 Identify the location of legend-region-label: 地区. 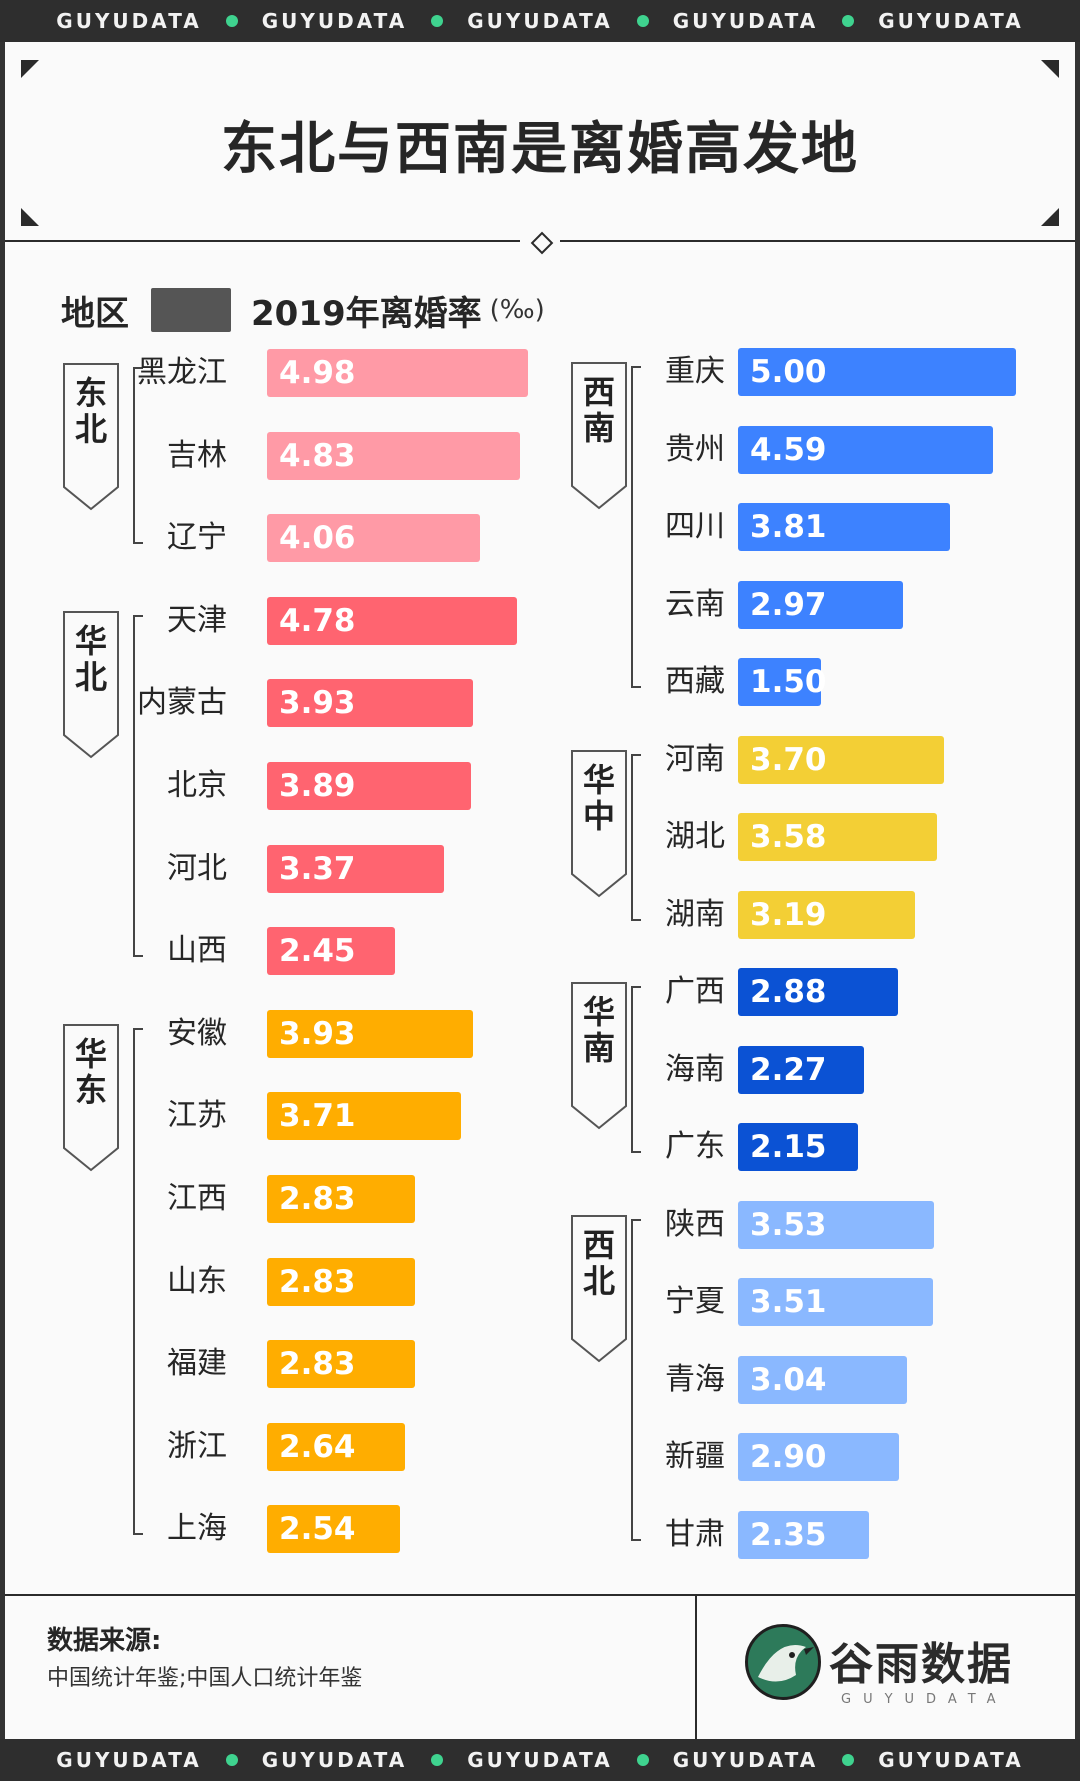
(95, 313).